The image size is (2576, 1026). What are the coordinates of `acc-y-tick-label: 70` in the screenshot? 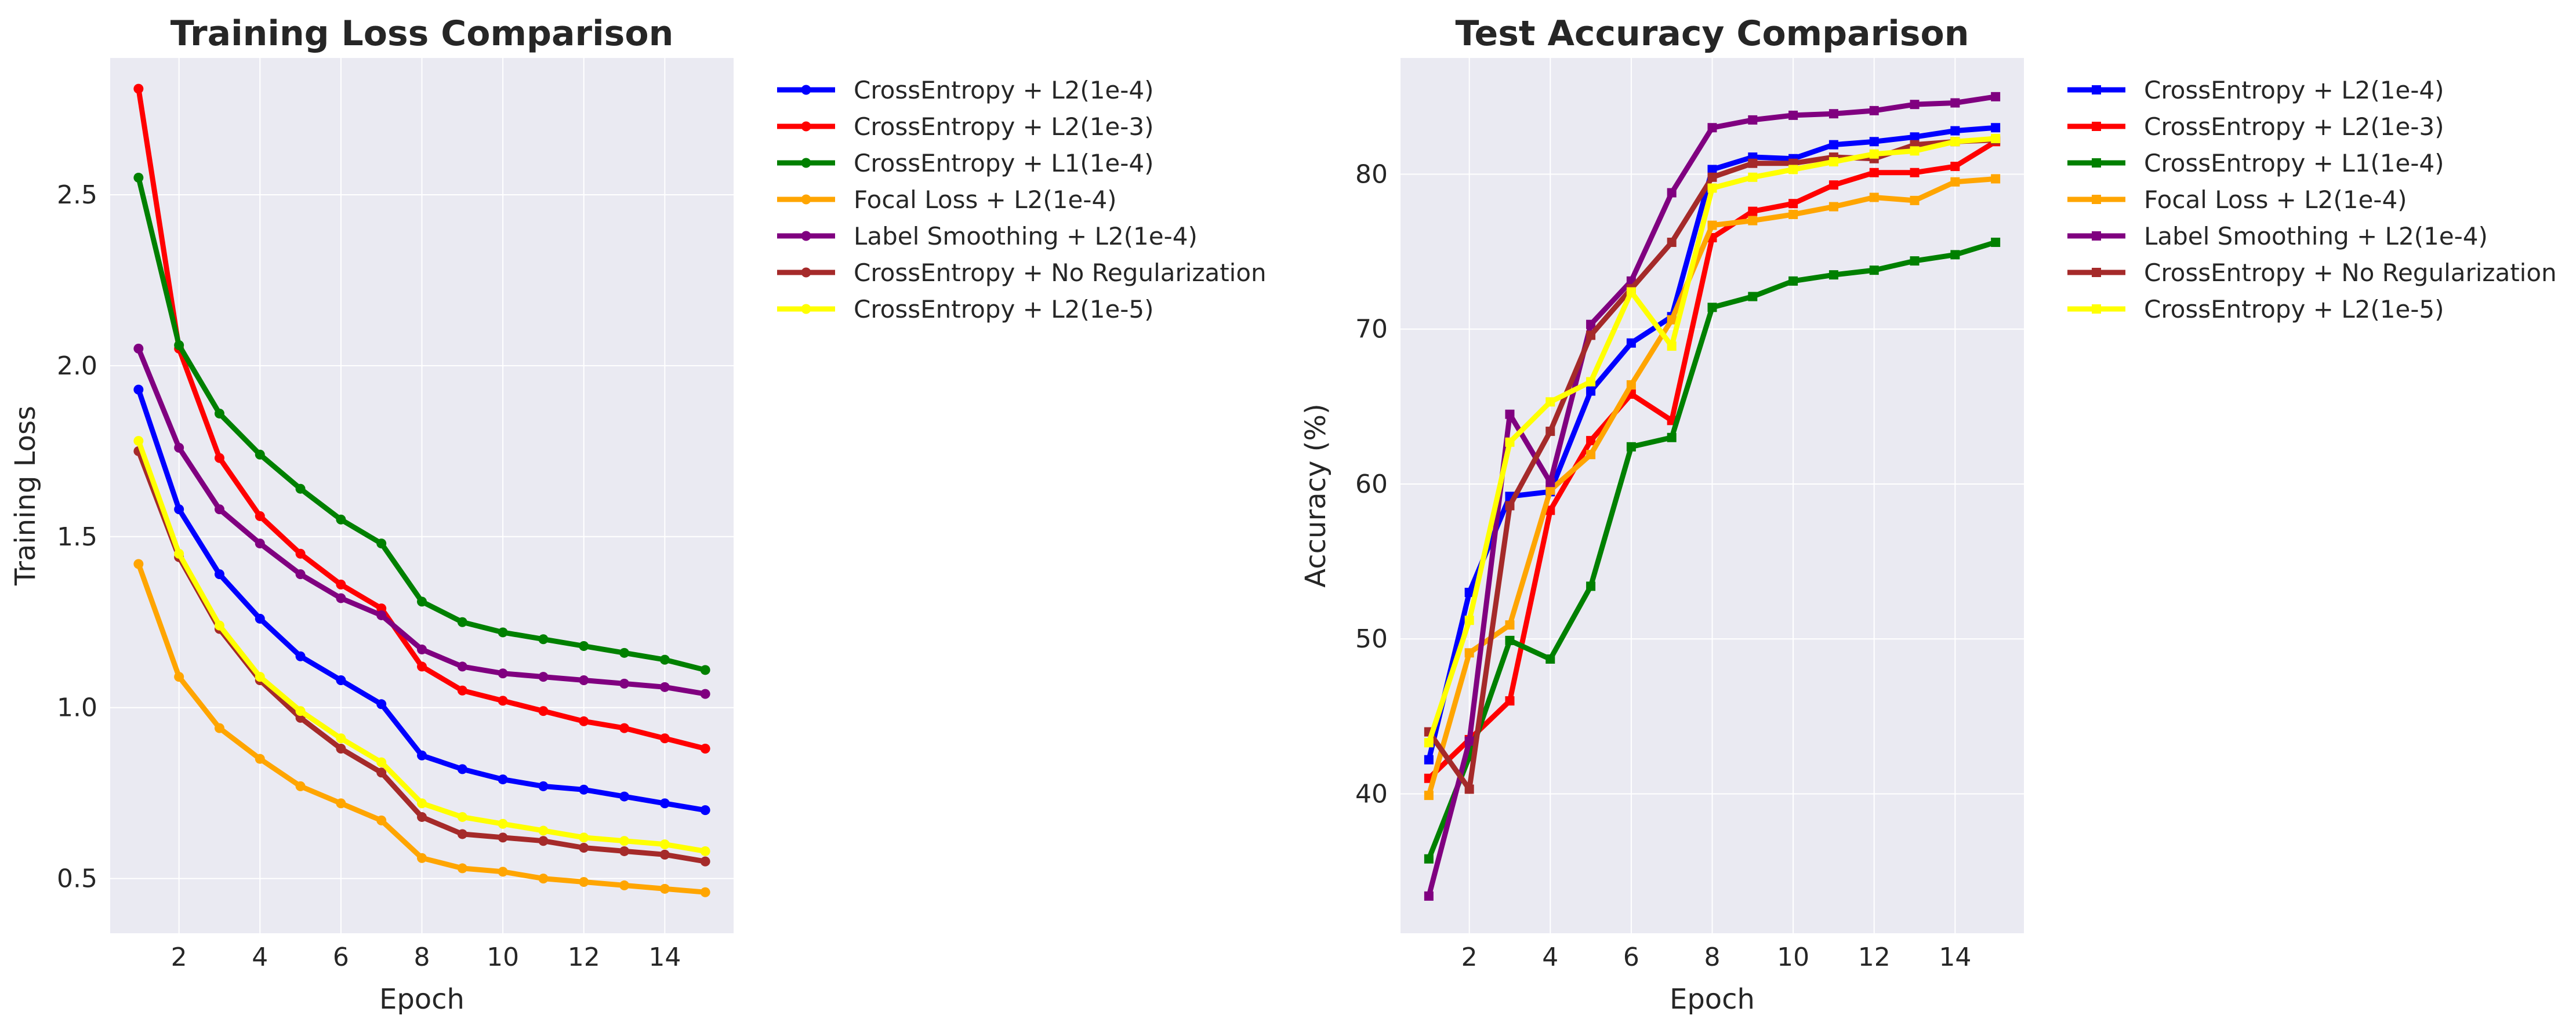 It's located at (1371, 329).